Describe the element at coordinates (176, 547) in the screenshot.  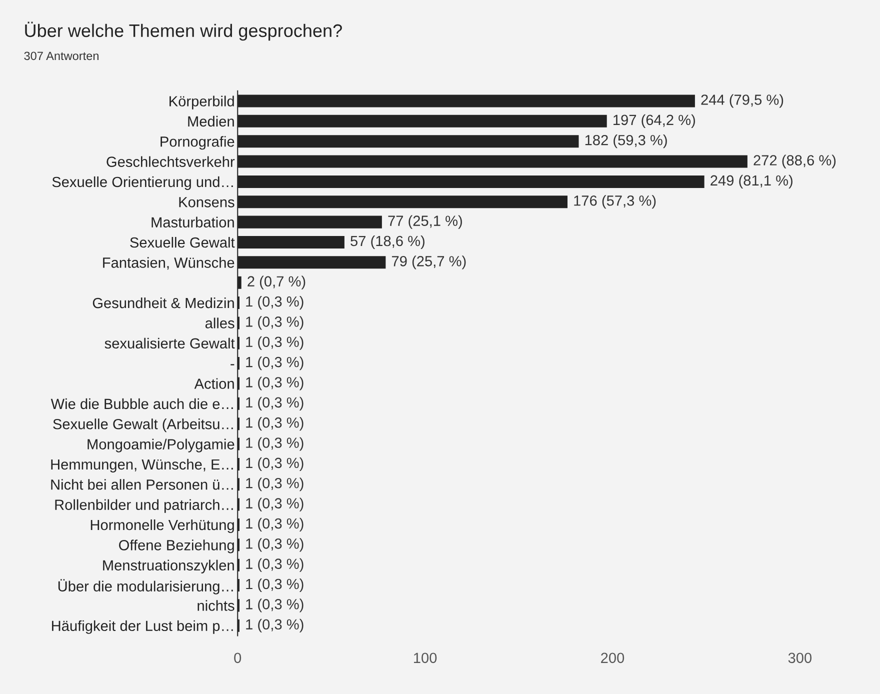
I see `y-tick-label: Offene Beziehung` at that location.